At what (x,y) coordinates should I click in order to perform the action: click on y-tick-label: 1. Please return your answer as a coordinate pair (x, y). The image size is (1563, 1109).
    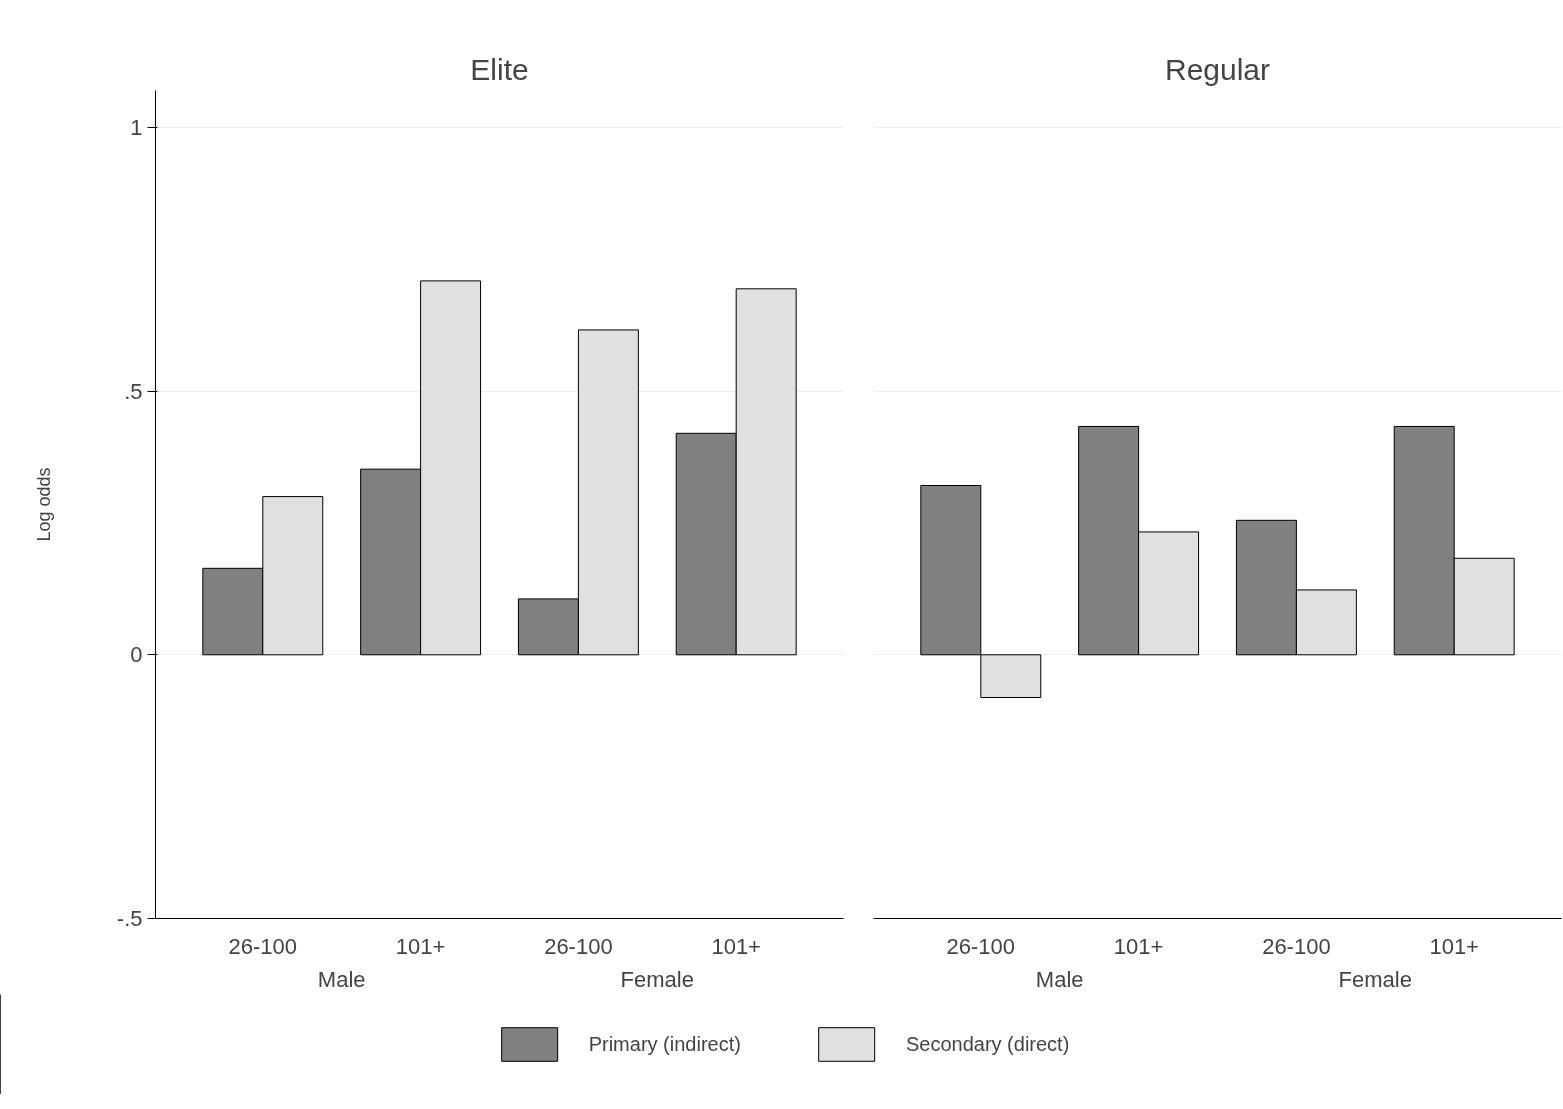
    Looking at the image, I should click on (136, 127).